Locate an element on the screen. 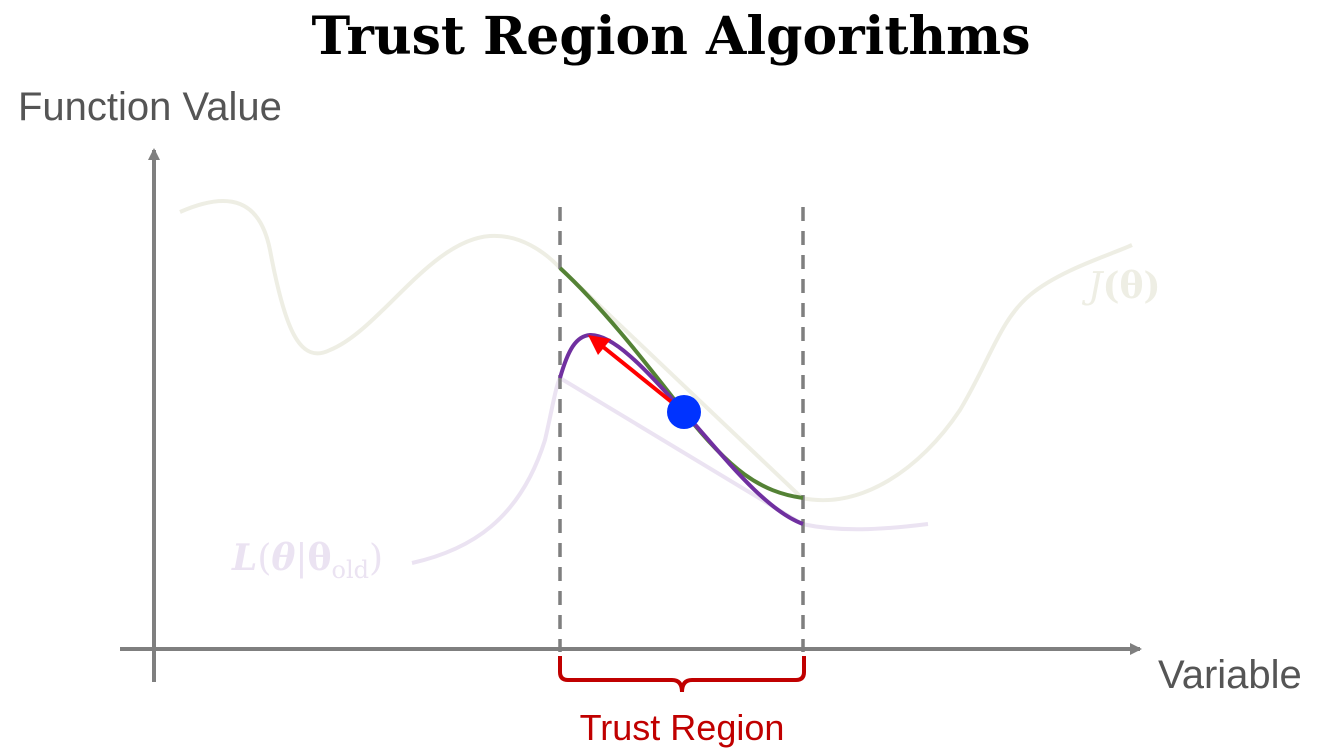 Image resolution: width=1342 pixels, height=751 pixels. surrogate-label-theta-old: θ is located at coordinates (320, 558).